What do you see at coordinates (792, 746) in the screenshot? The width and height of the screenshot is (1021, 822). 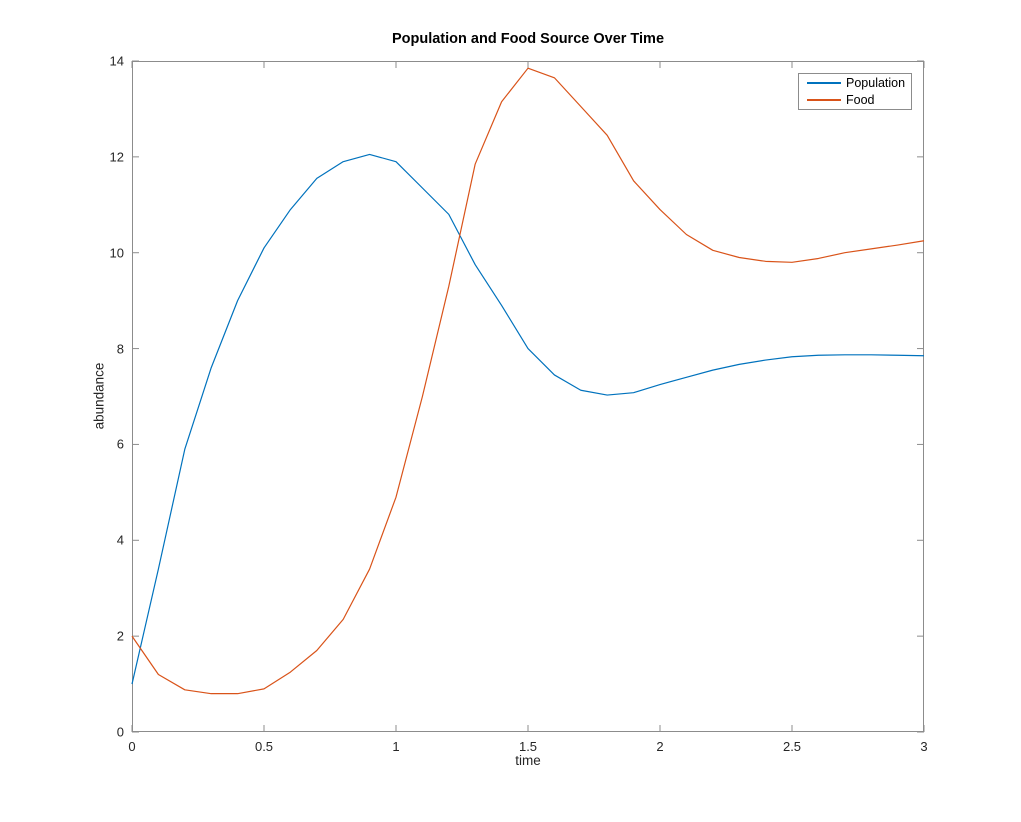 I see `x-tick-label: 2.5` at bounding box center [792, 746].